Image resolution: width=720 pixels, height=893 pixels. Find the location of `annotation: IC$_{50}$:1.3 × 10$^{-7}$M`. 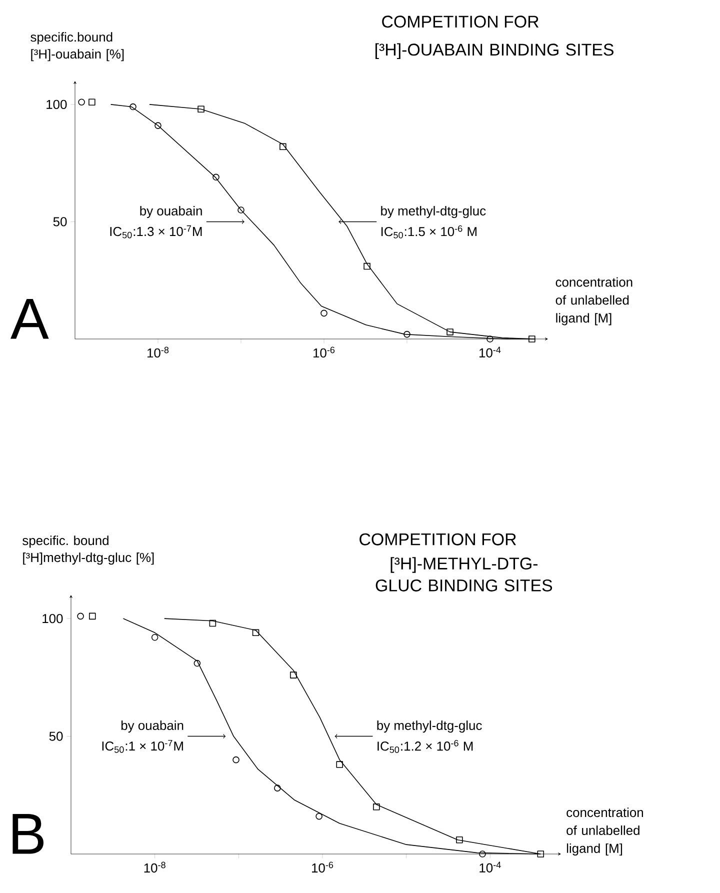

annotation: IC$_{50}$:1.3 × 10$^{-7}$M is located at coordinates (156, 231).